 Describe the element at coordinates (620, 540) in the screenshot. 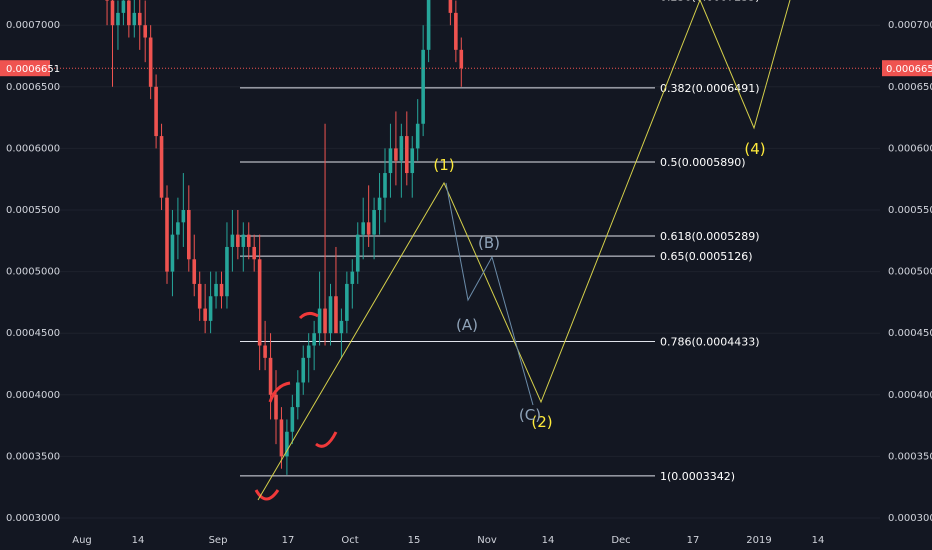

I see `x-tick-label: Dec` at that location.